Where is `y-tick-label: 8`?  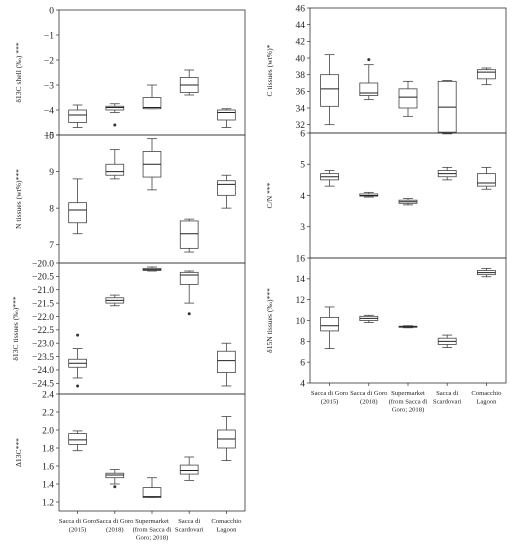 y-tick-label: 8 is located at coordinates (51, 209).